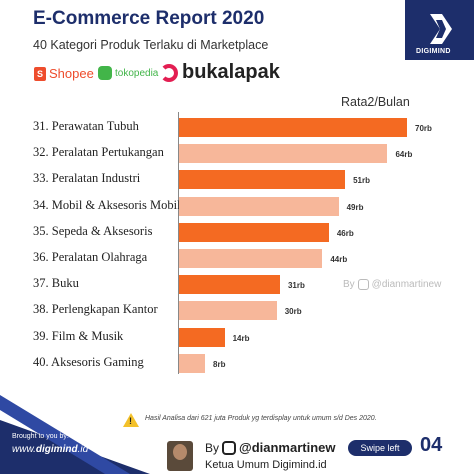 This screenshot has height=474, width=474. I want to click on value-label: 14rb, so click(241, 338).